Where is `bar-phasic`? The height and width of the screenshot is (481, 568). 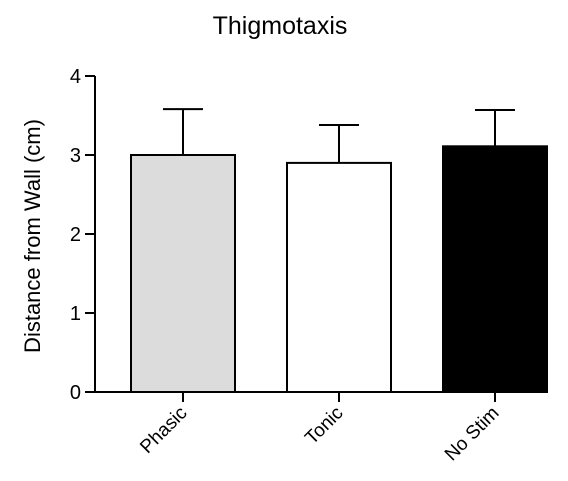
bar-phasic is located at coordinates (183, 273).